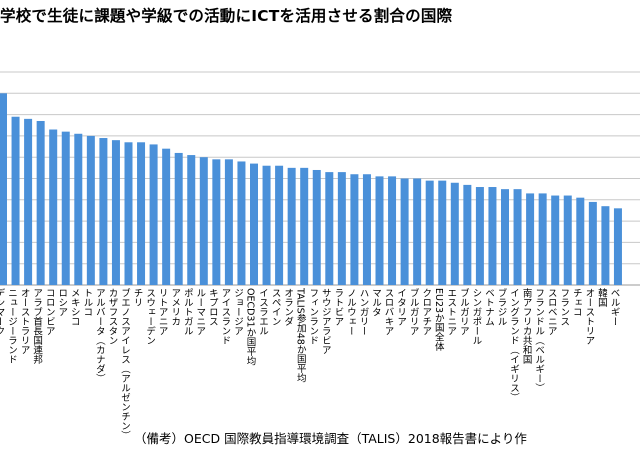 This screenshot has height=452, width=640. I want to click on tick-label: クロアチア, so click(425, 312).